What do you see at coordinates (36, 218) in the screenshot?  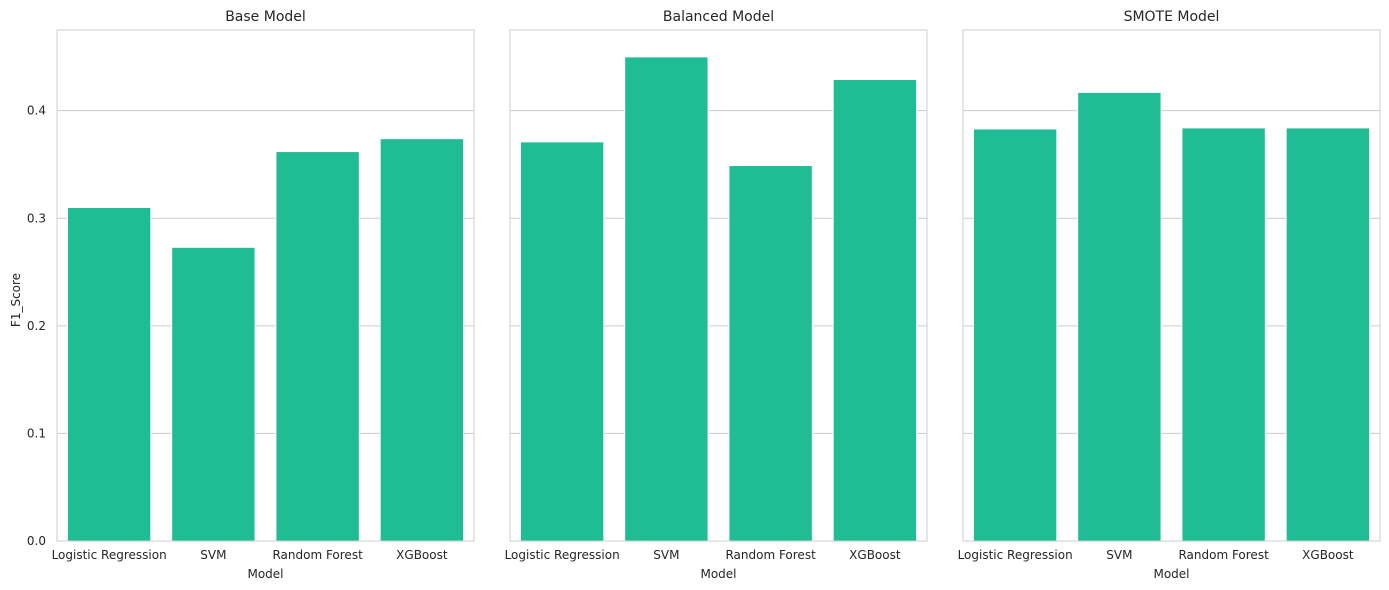 I see `y-tick-label: 0.3` at bounding box center [36, 218].